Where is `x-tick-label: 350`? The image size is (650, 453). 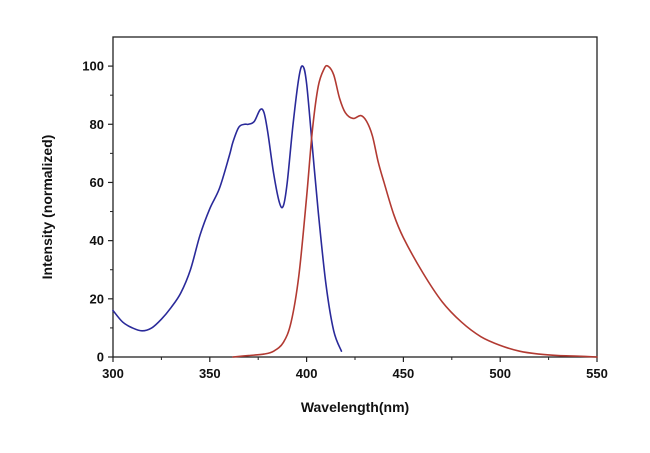 x-tick-label: 350 is located at coordinates (210, 373).